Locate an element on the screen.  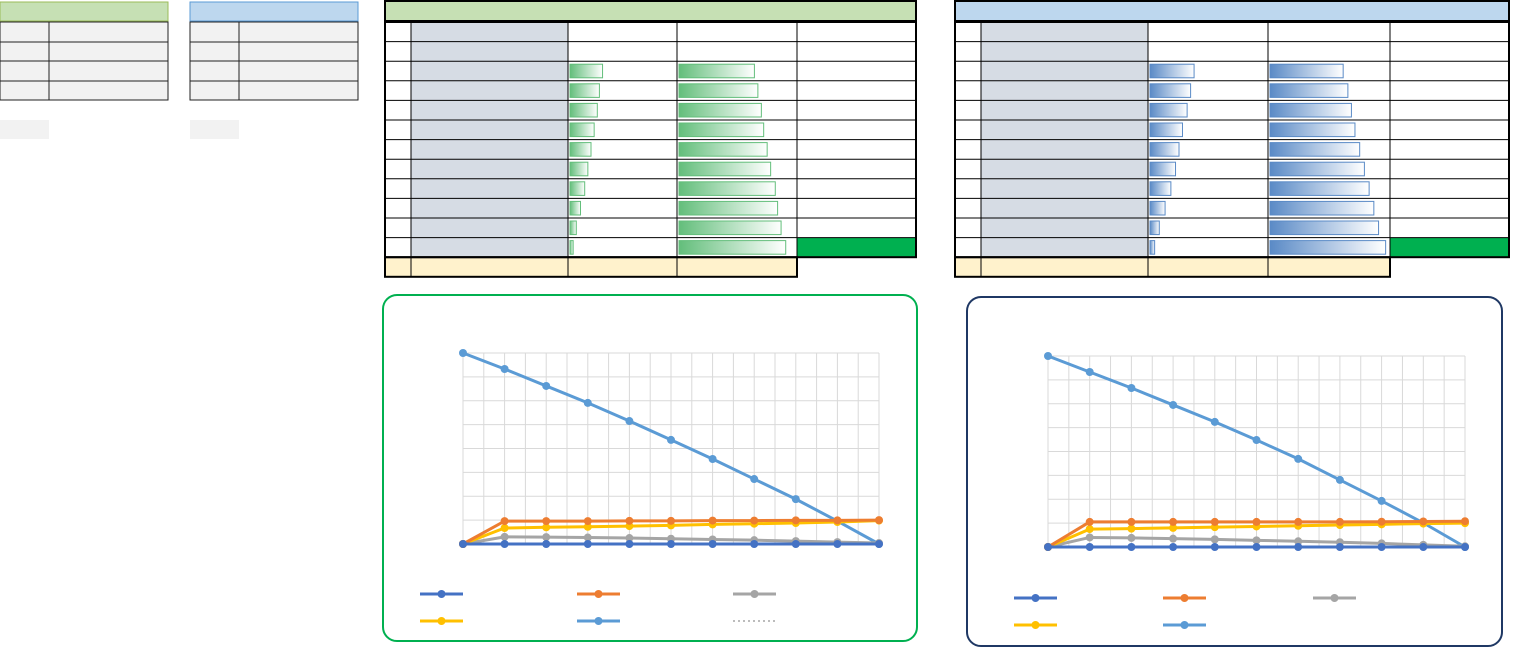
cell is located at coordinates (214, 129).